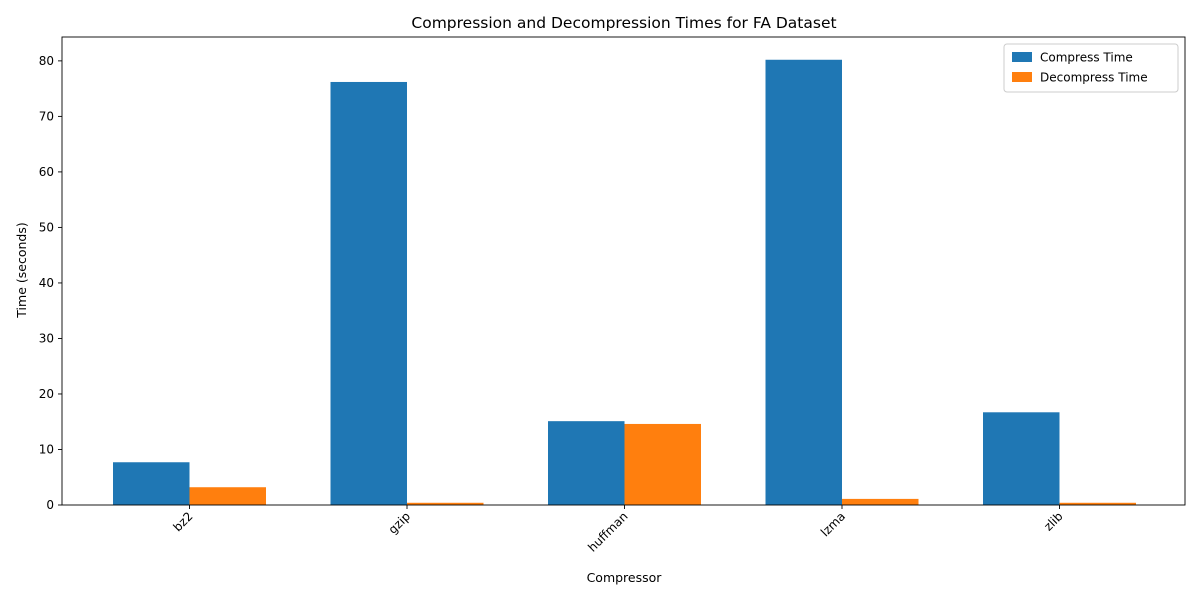 The image size is (1200, 600). Describe the element at coordinates (50, 505) in the screenshot. I see `y-tick-label: 0` at that location.